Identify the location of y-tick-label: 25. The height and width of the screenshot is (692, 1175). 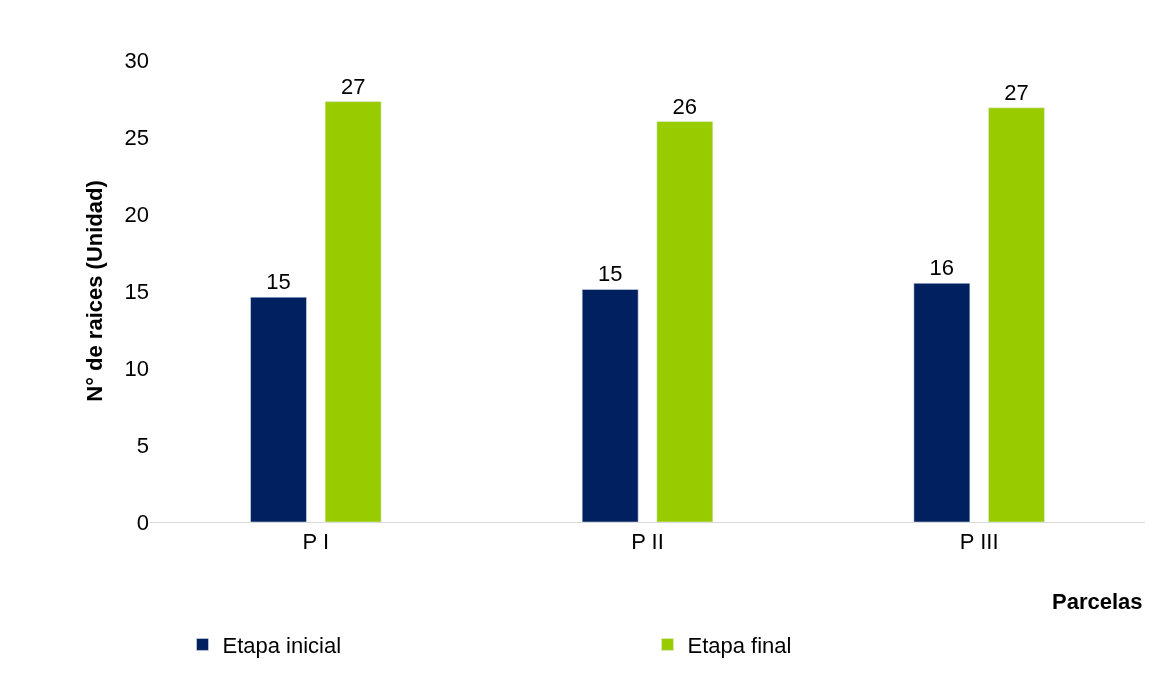
(136, 137).